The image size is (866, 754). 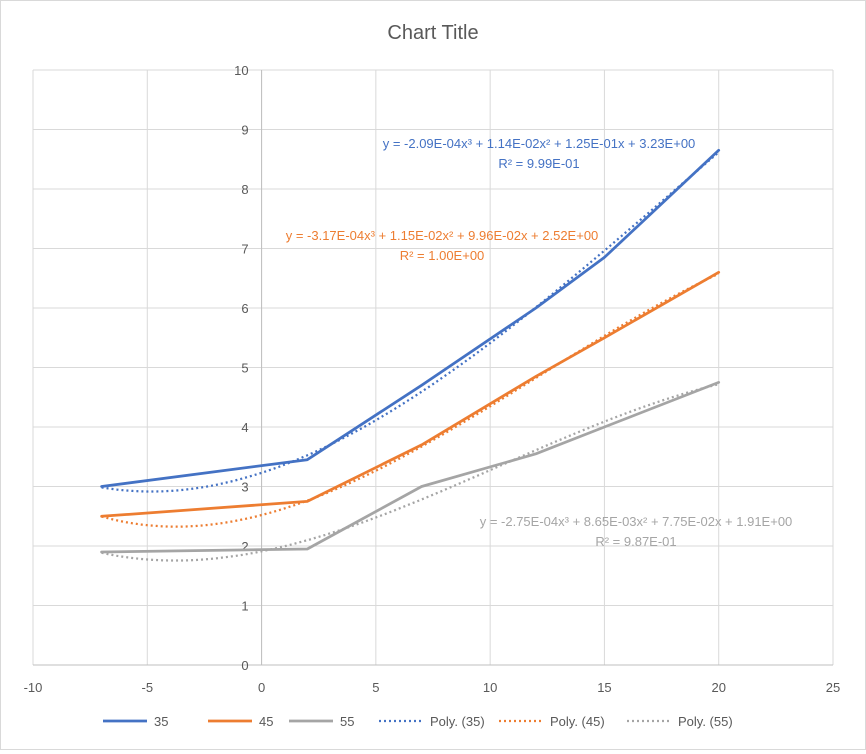 What do you see at coordinates (244, 249) in the screenshot?
I see `y-tick-label: 7` at bounding box center [244, 249].